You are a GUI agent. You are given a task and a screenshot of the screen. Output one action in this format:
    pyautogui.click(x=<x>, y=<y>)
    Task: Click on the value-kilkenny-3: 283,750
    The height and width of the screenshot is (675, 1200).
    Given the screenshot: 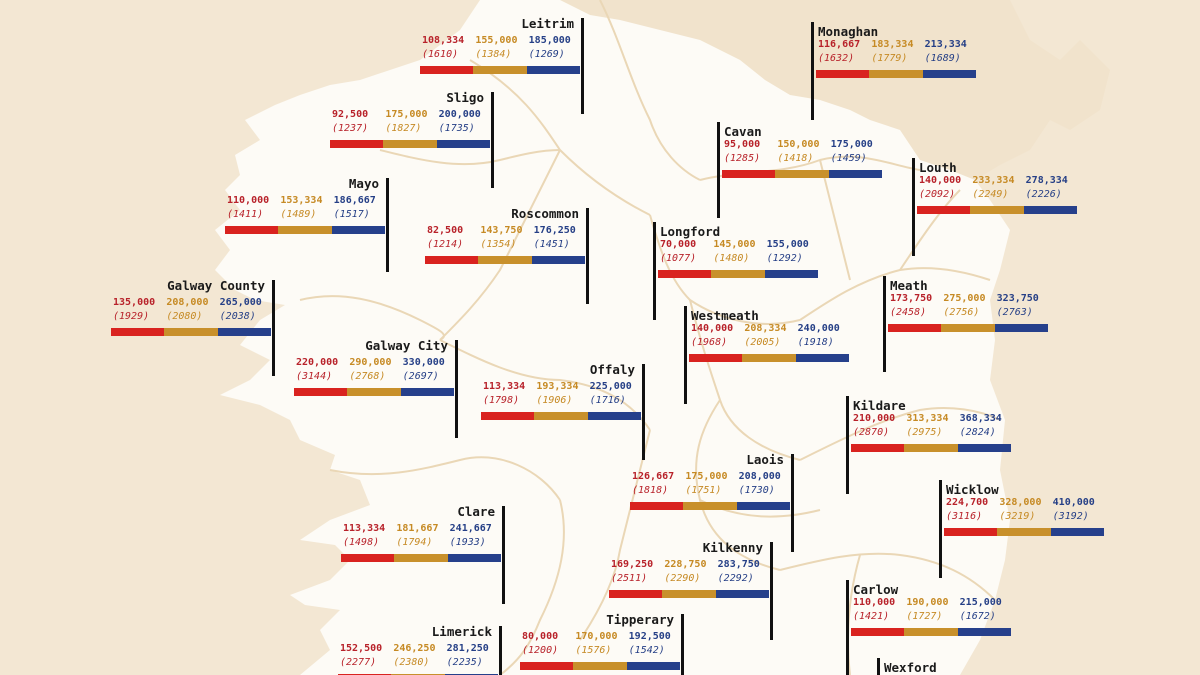 What is the action you would take?
    pyautogui.click(x=738, y=564)
    